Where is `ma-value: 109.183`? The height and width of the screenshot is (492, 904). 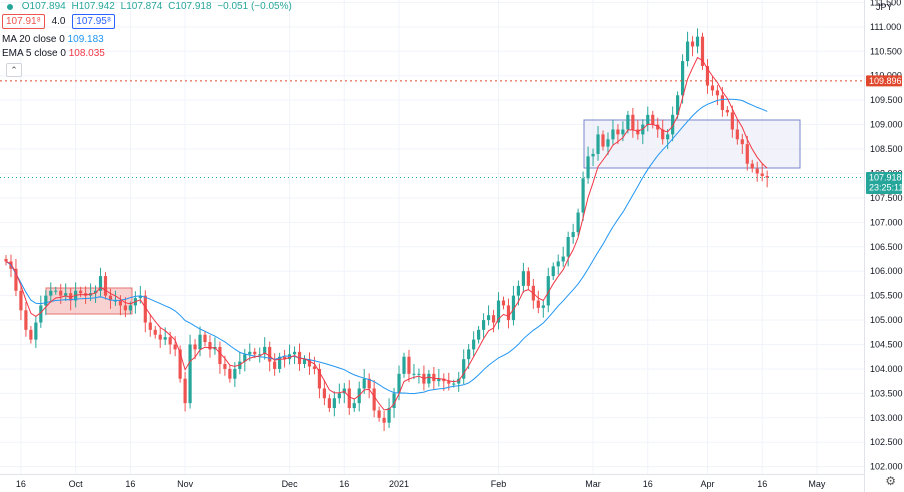 ma-value: 109.183 is located at coordinates (85, 39).